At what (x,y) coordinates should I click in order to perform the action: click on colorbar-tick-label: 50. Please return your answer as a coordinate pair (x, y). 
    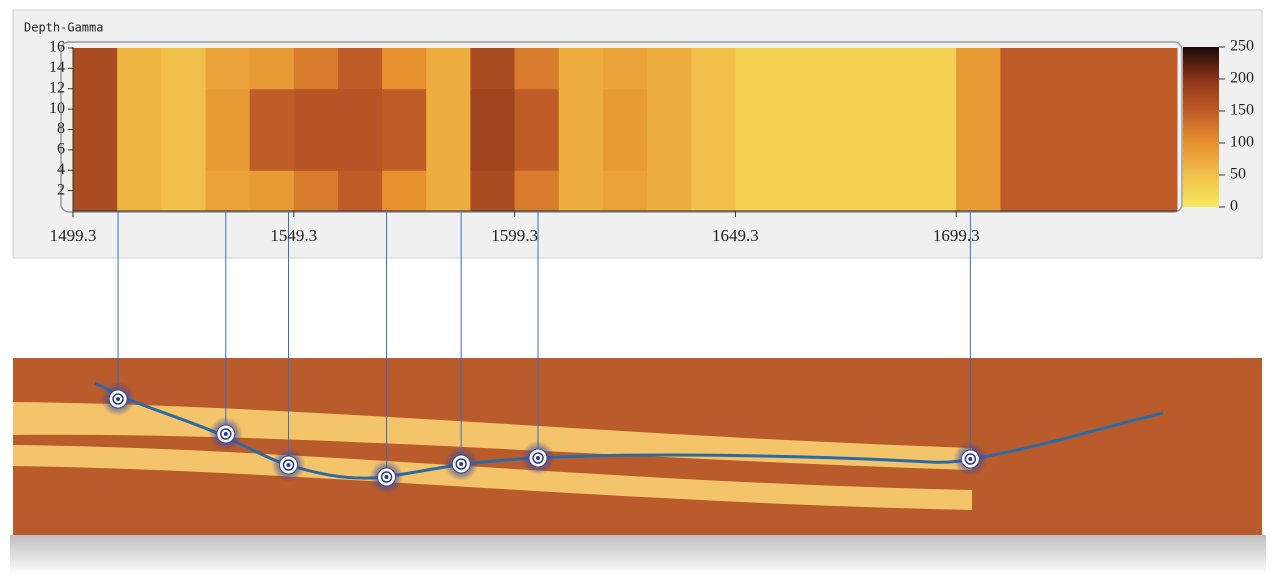
    Looking at the image, I should click on (1238, 174).